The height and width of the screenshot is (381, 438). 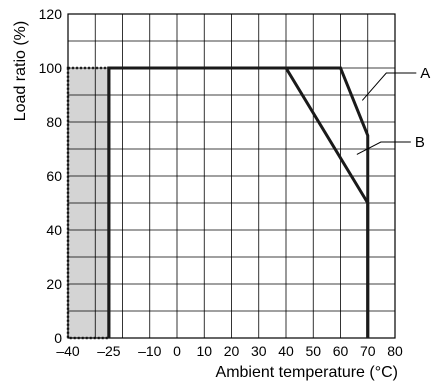 I want to click on x-axis-label: Ambient temperature (°C), so click(x=307, y=372).